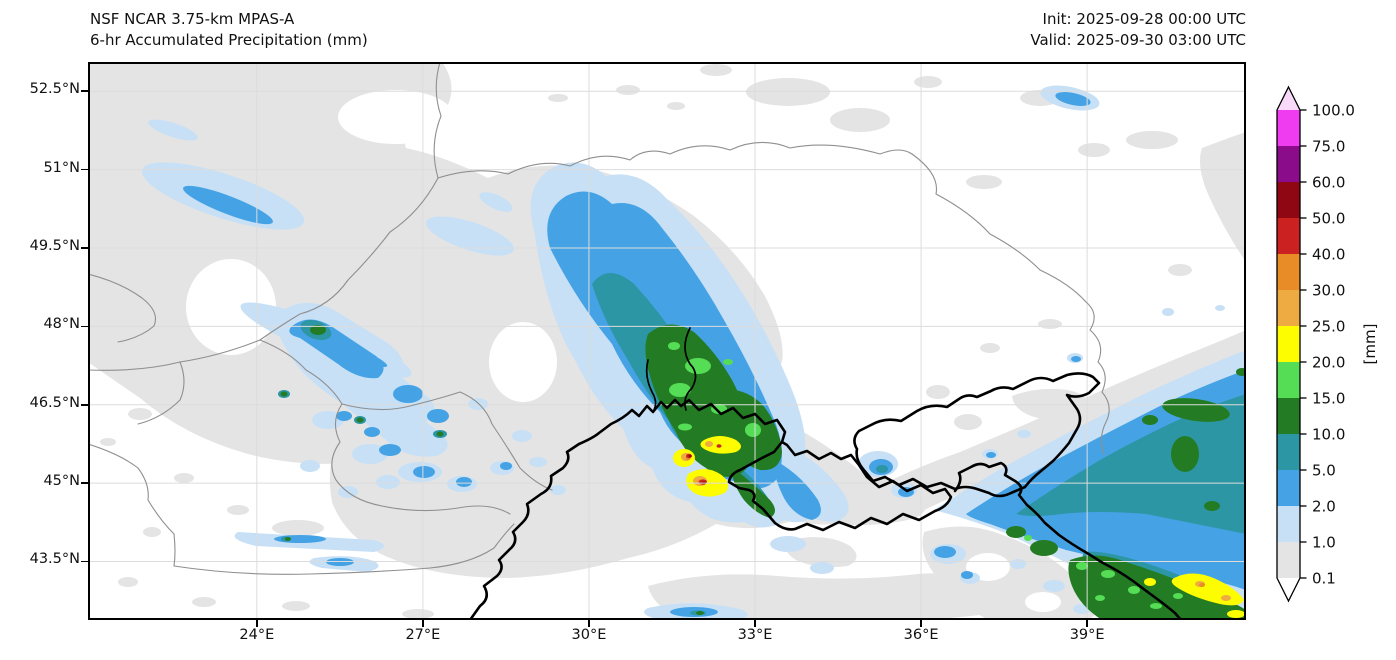 Image resolution: width=1396 pixels, height=660 pixels. What do you see at coordinates (1288, 98) in the screenshot?
I see `colorbar-over-arrow` at bounding box center [1288, 98].